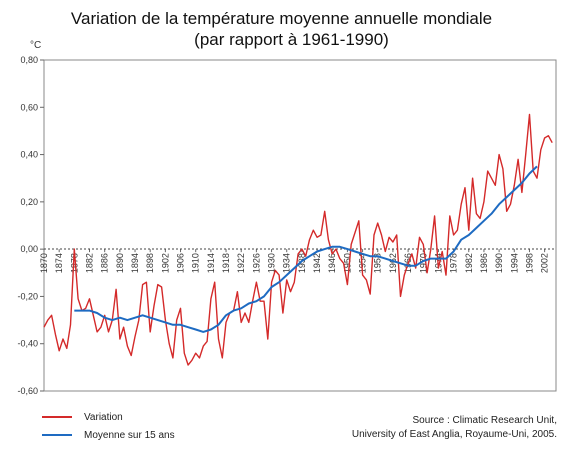 This screenshot has height=454, width=563. Describe the element at coordinates (256, 263) in the screenshot. I see `x-tick-label: 1926` at that location.